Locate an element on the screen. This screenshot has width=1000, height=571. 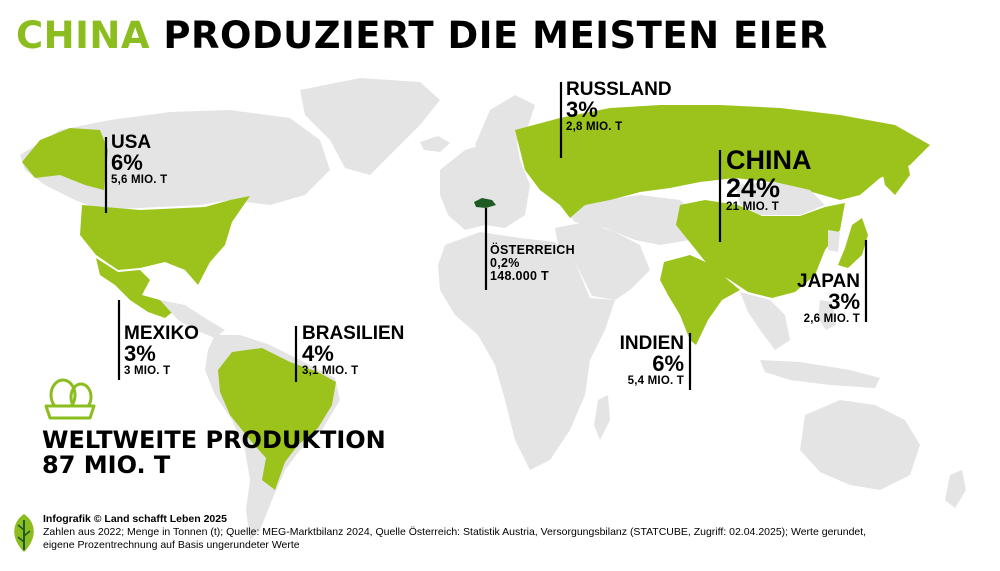
map-iceland is located at coordinates (435, 144).